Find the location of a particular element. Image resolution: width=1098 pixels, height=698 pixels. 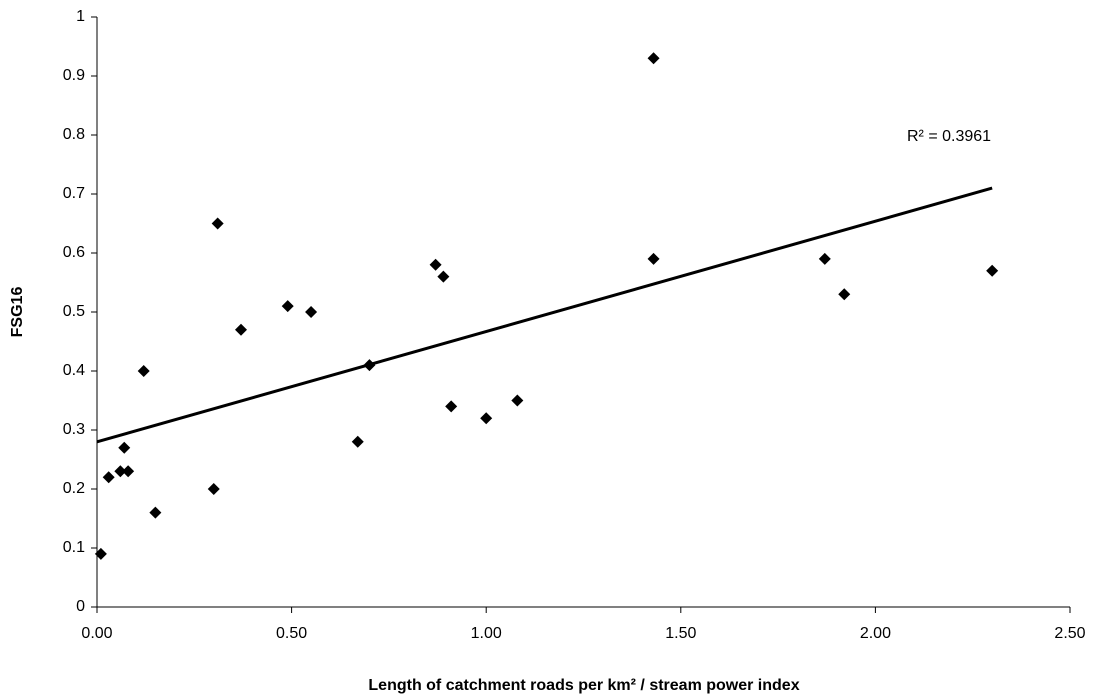

y-tick-label: 0.8 is located at coordinates (74, 134).